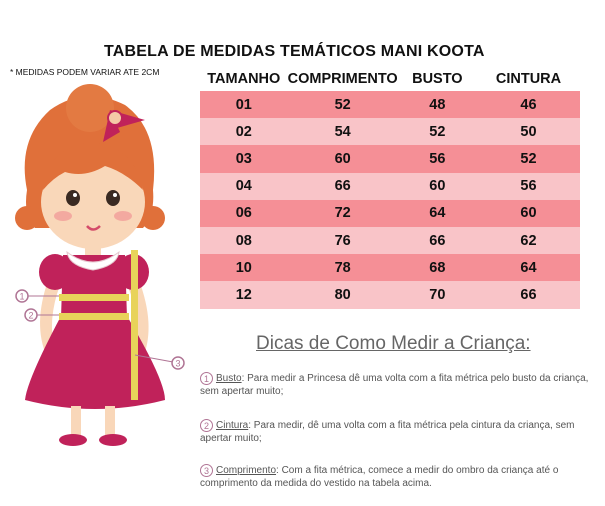  What do you see at coordinates (93, 202) in the screenshot?
I see `face-shape` at bounding box center [93, 202].